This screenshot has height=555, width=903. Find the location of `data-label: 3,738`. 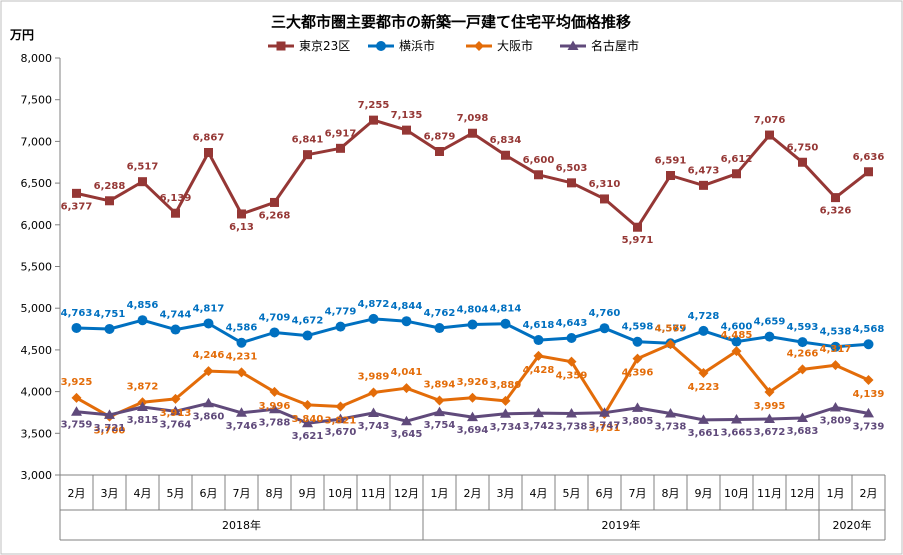

data-label: 3,738 is located at coordinates (572, 426).